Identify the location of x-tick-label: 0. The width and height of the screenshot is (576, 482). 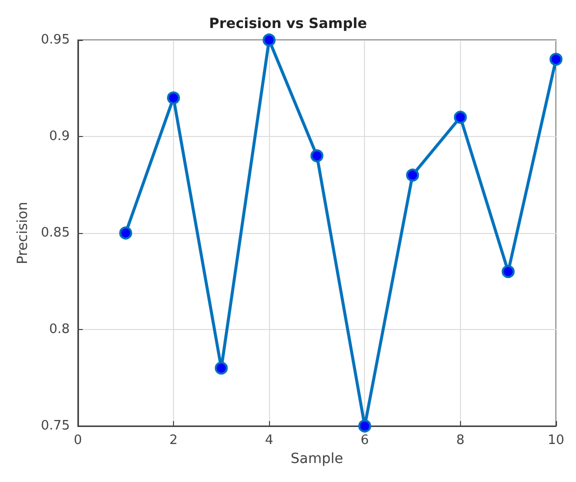
(78, 440).